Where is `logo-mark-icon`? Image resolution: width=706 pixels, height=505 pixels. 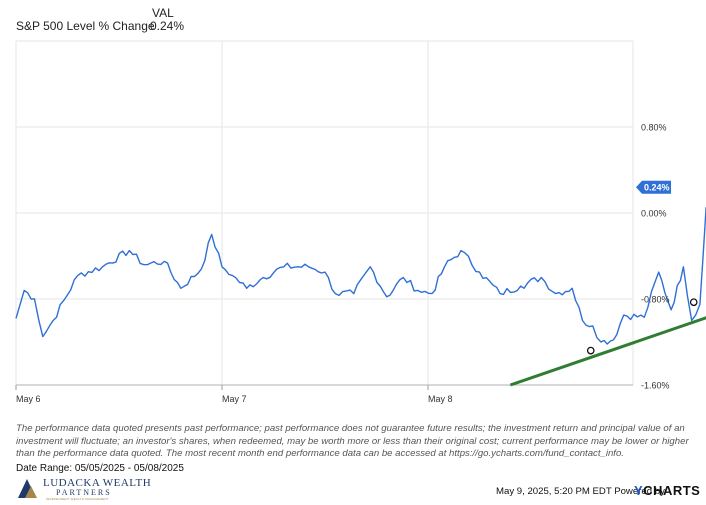 logo-mark-icon is located at coordinates (27, 488).